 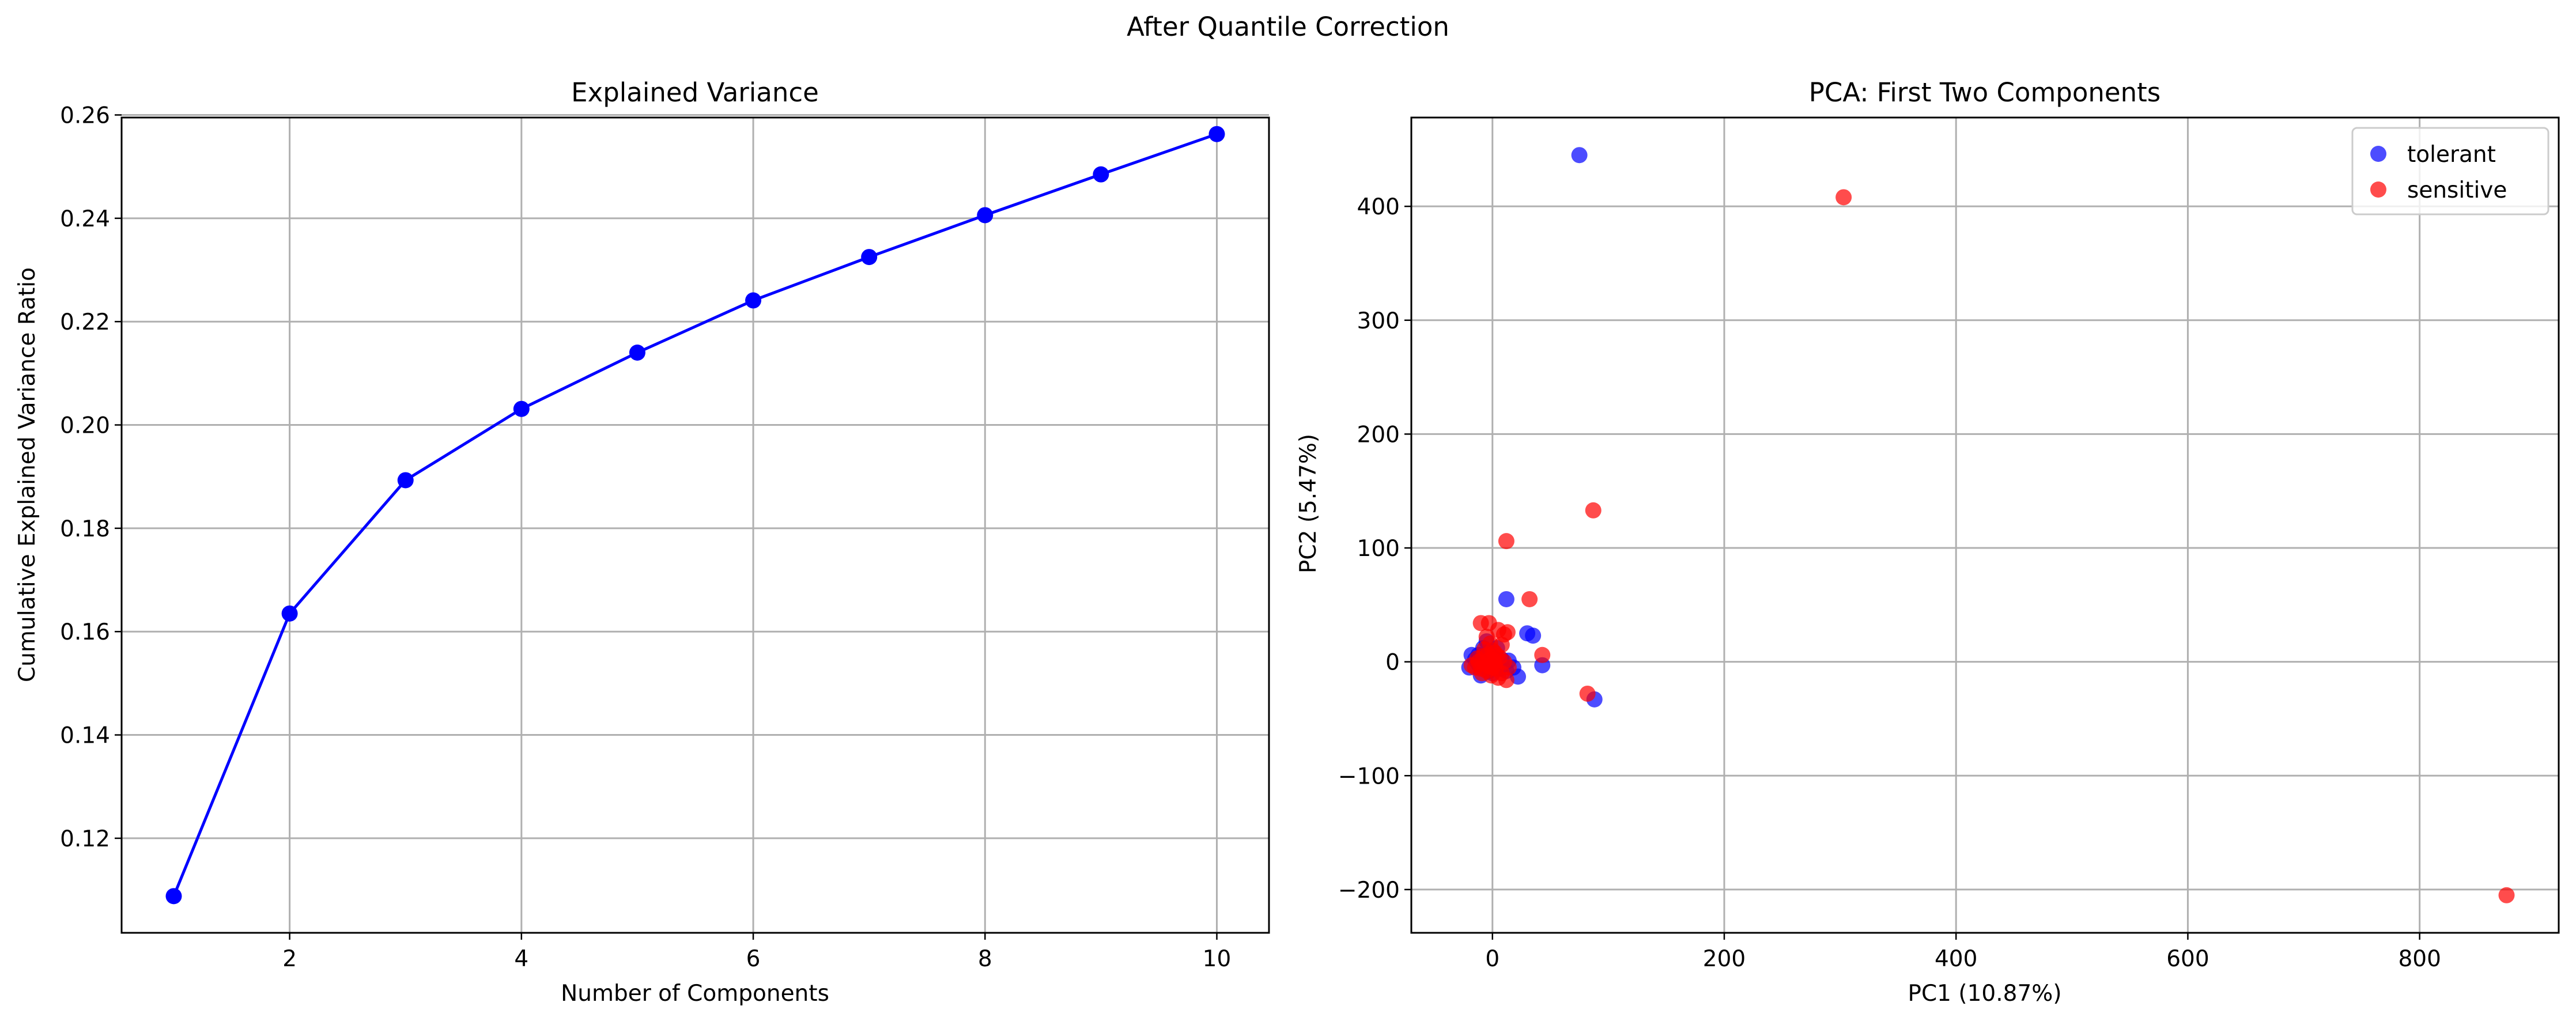 I want to click on y-tick-label: −100, so click(x=1369, y=776).